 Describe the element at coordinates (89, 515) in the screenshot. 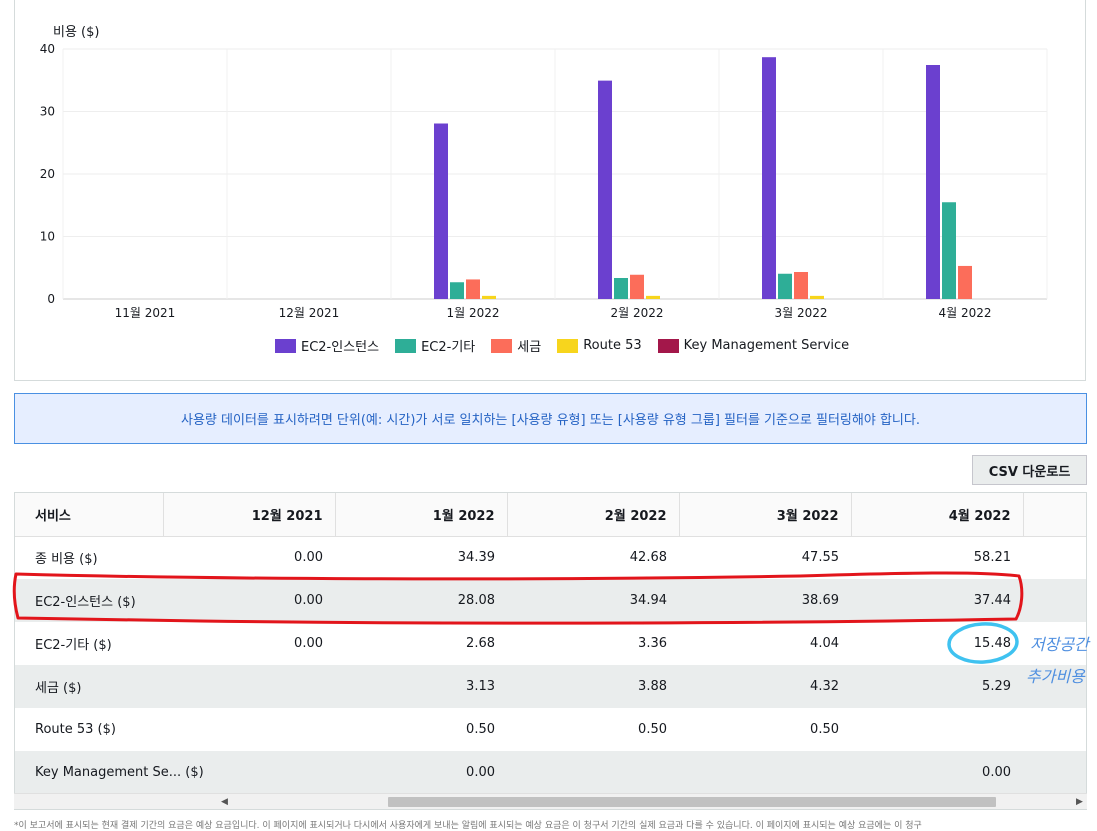

I see `column-header-service: 서비스` at that location.